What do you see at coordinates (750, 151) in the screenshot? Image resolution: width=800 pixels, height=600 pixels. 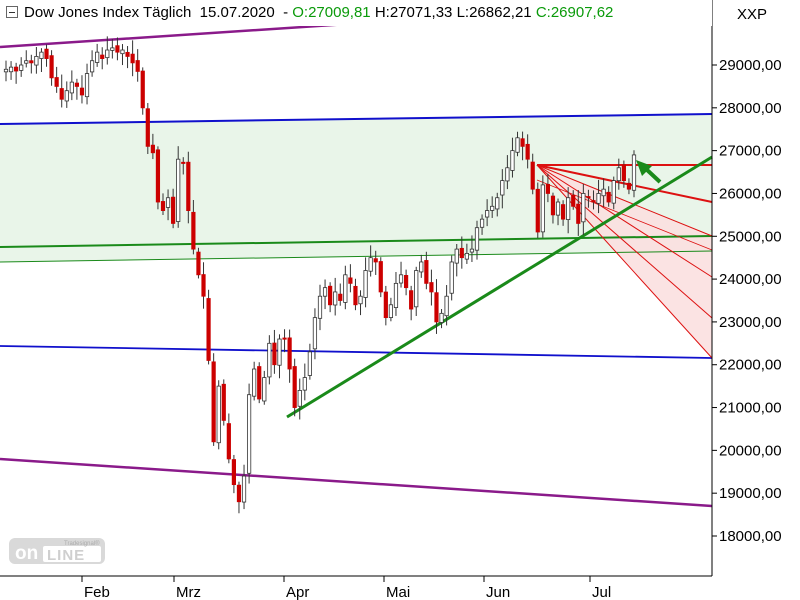 I see `y-tick-label: 27000,00` at bounding box center [750, 151].